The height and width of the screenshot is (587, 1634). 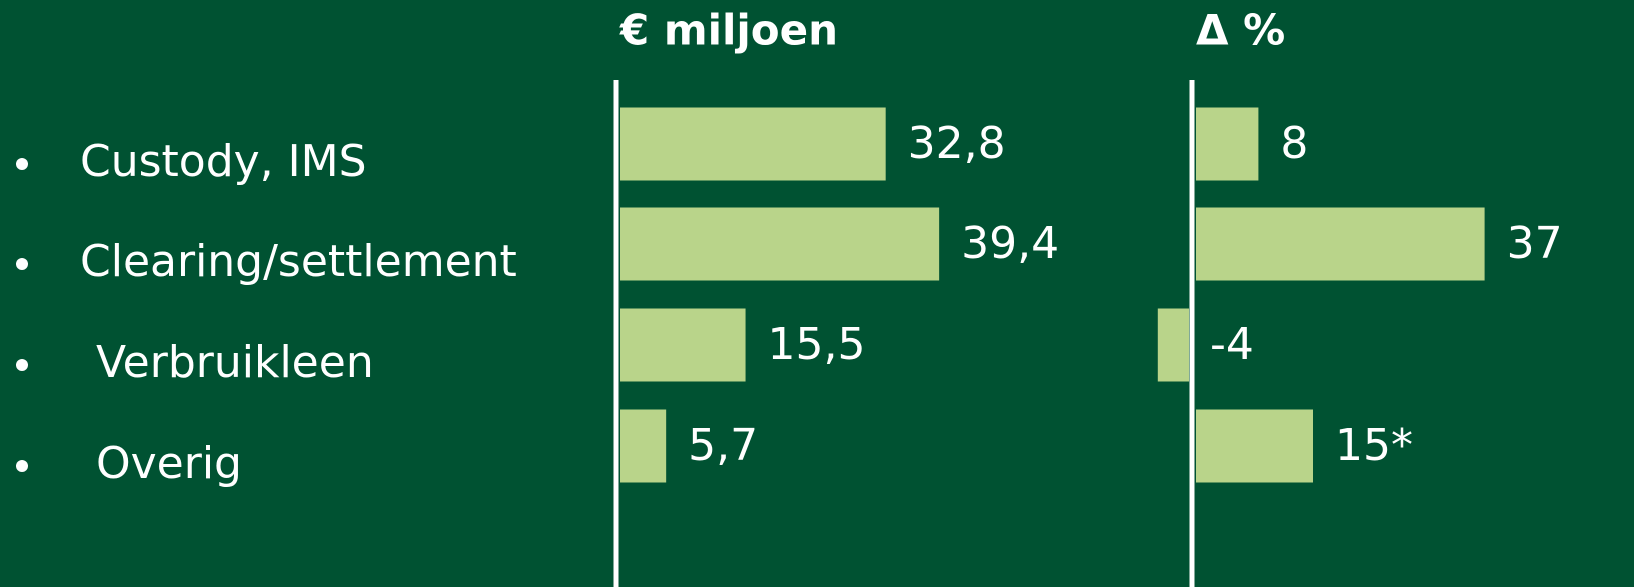 What do you see at coordinates (817, 344) in the screenshot?
I see `value-label: 15,5` at bounding box center [817, 344].